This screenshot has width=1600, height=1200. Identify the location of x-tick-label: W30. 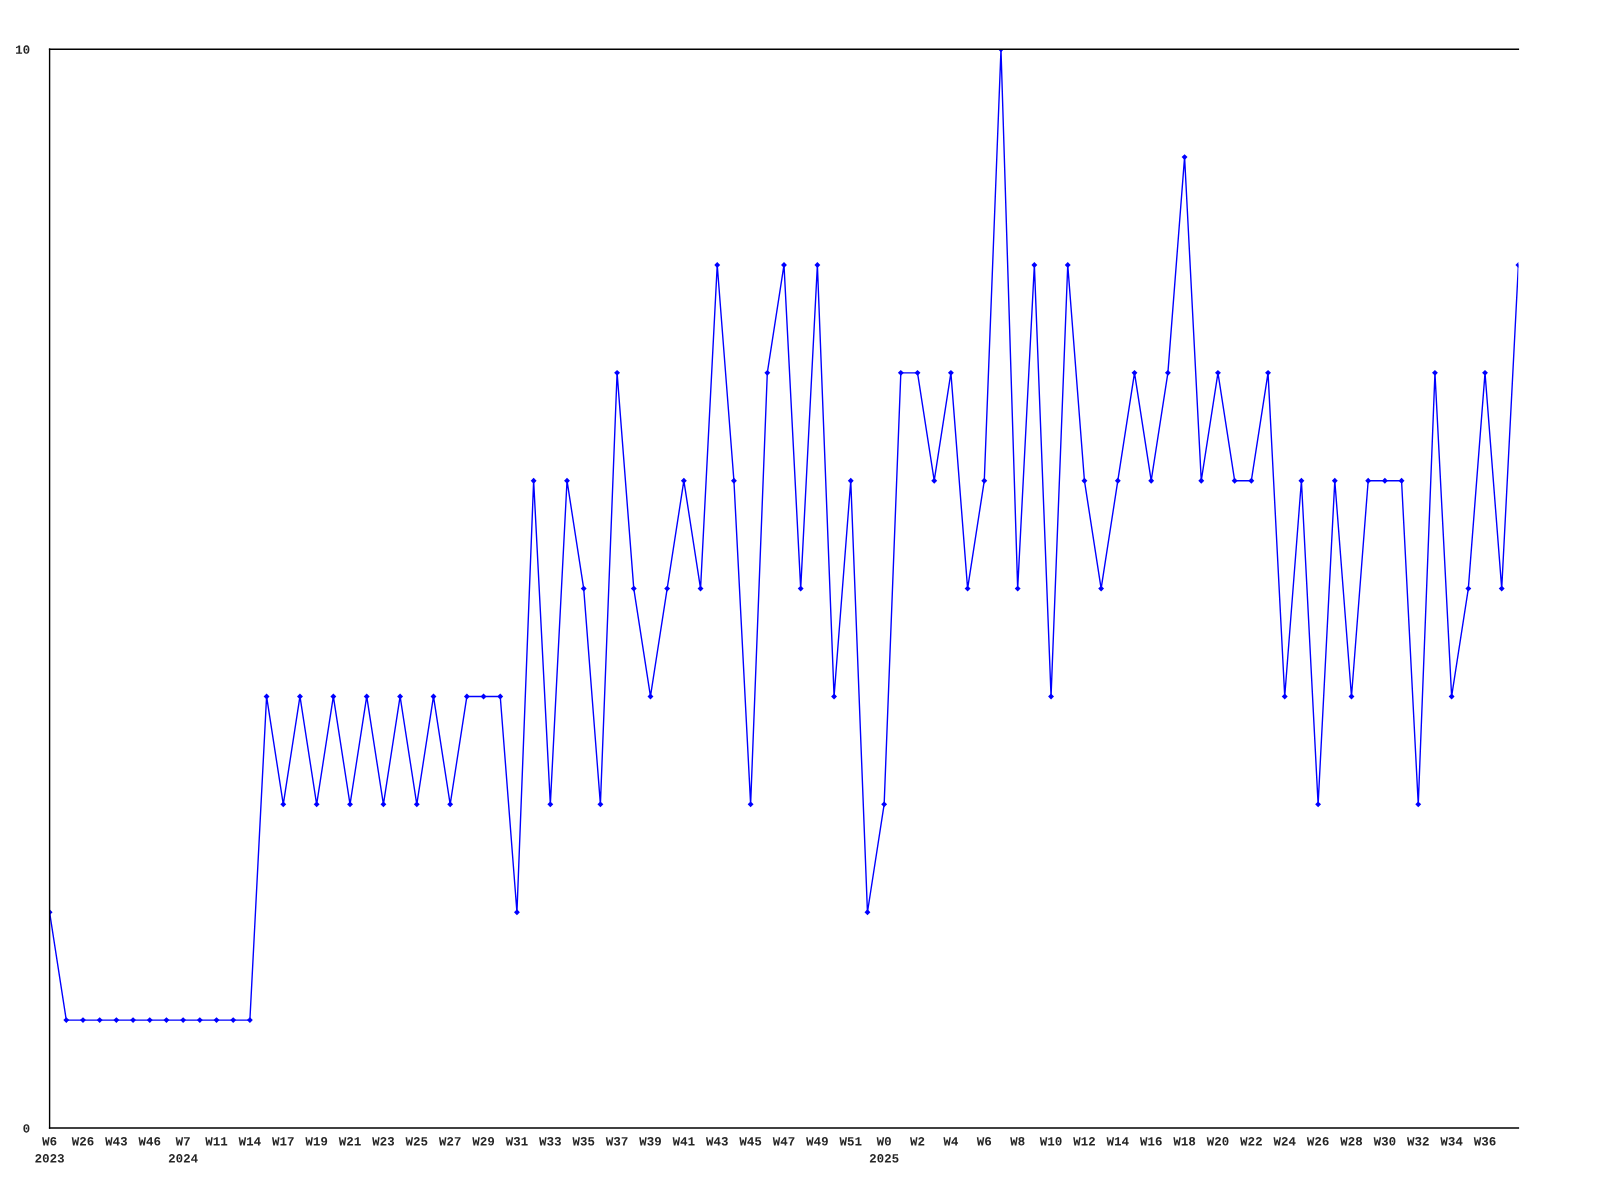
(1384, 1141).